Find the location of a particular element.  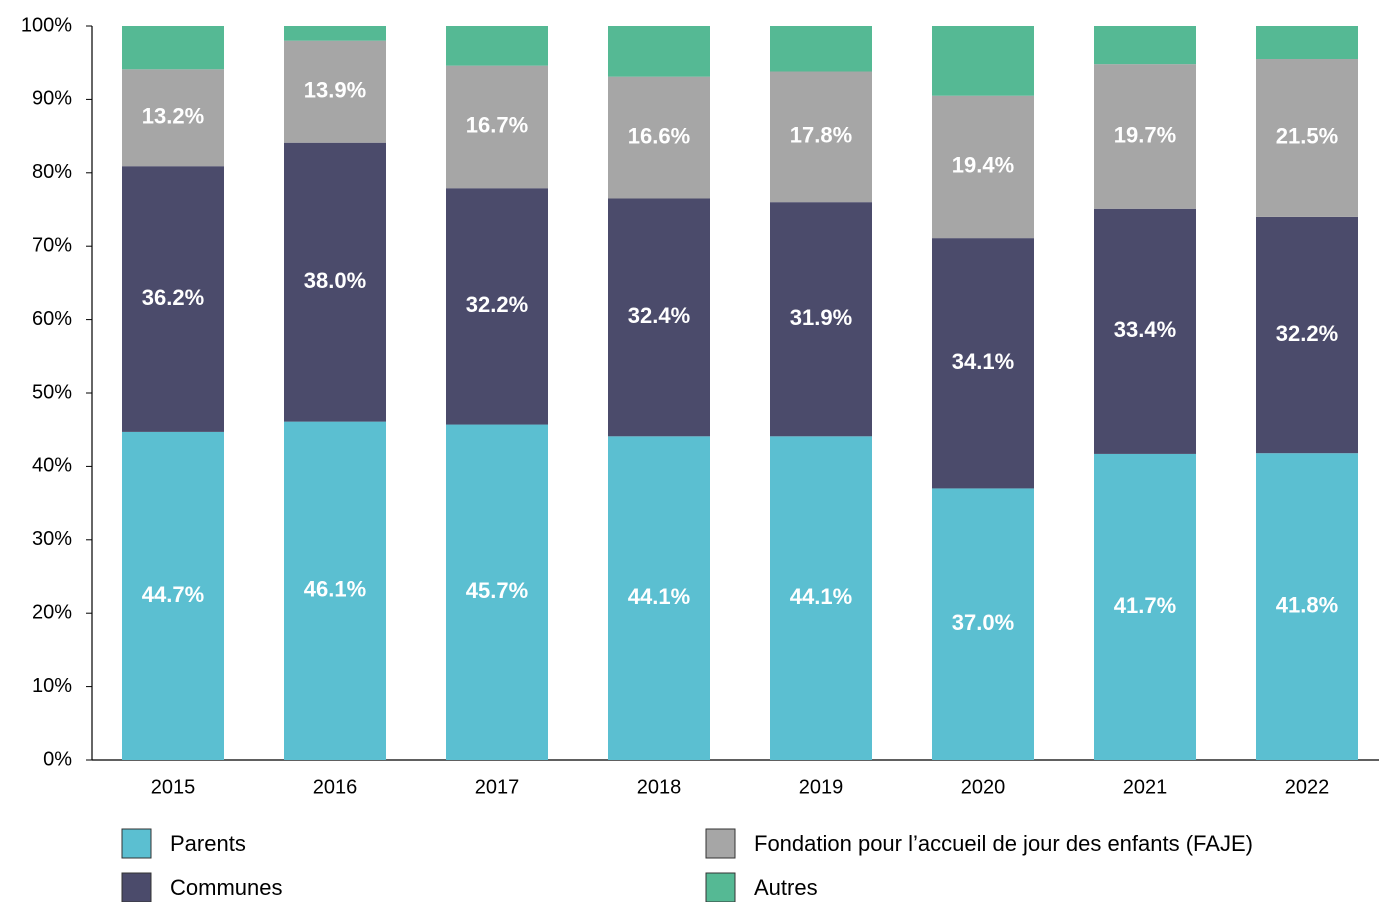

value-label: 19.7% is located at coordinates (1145, 134).